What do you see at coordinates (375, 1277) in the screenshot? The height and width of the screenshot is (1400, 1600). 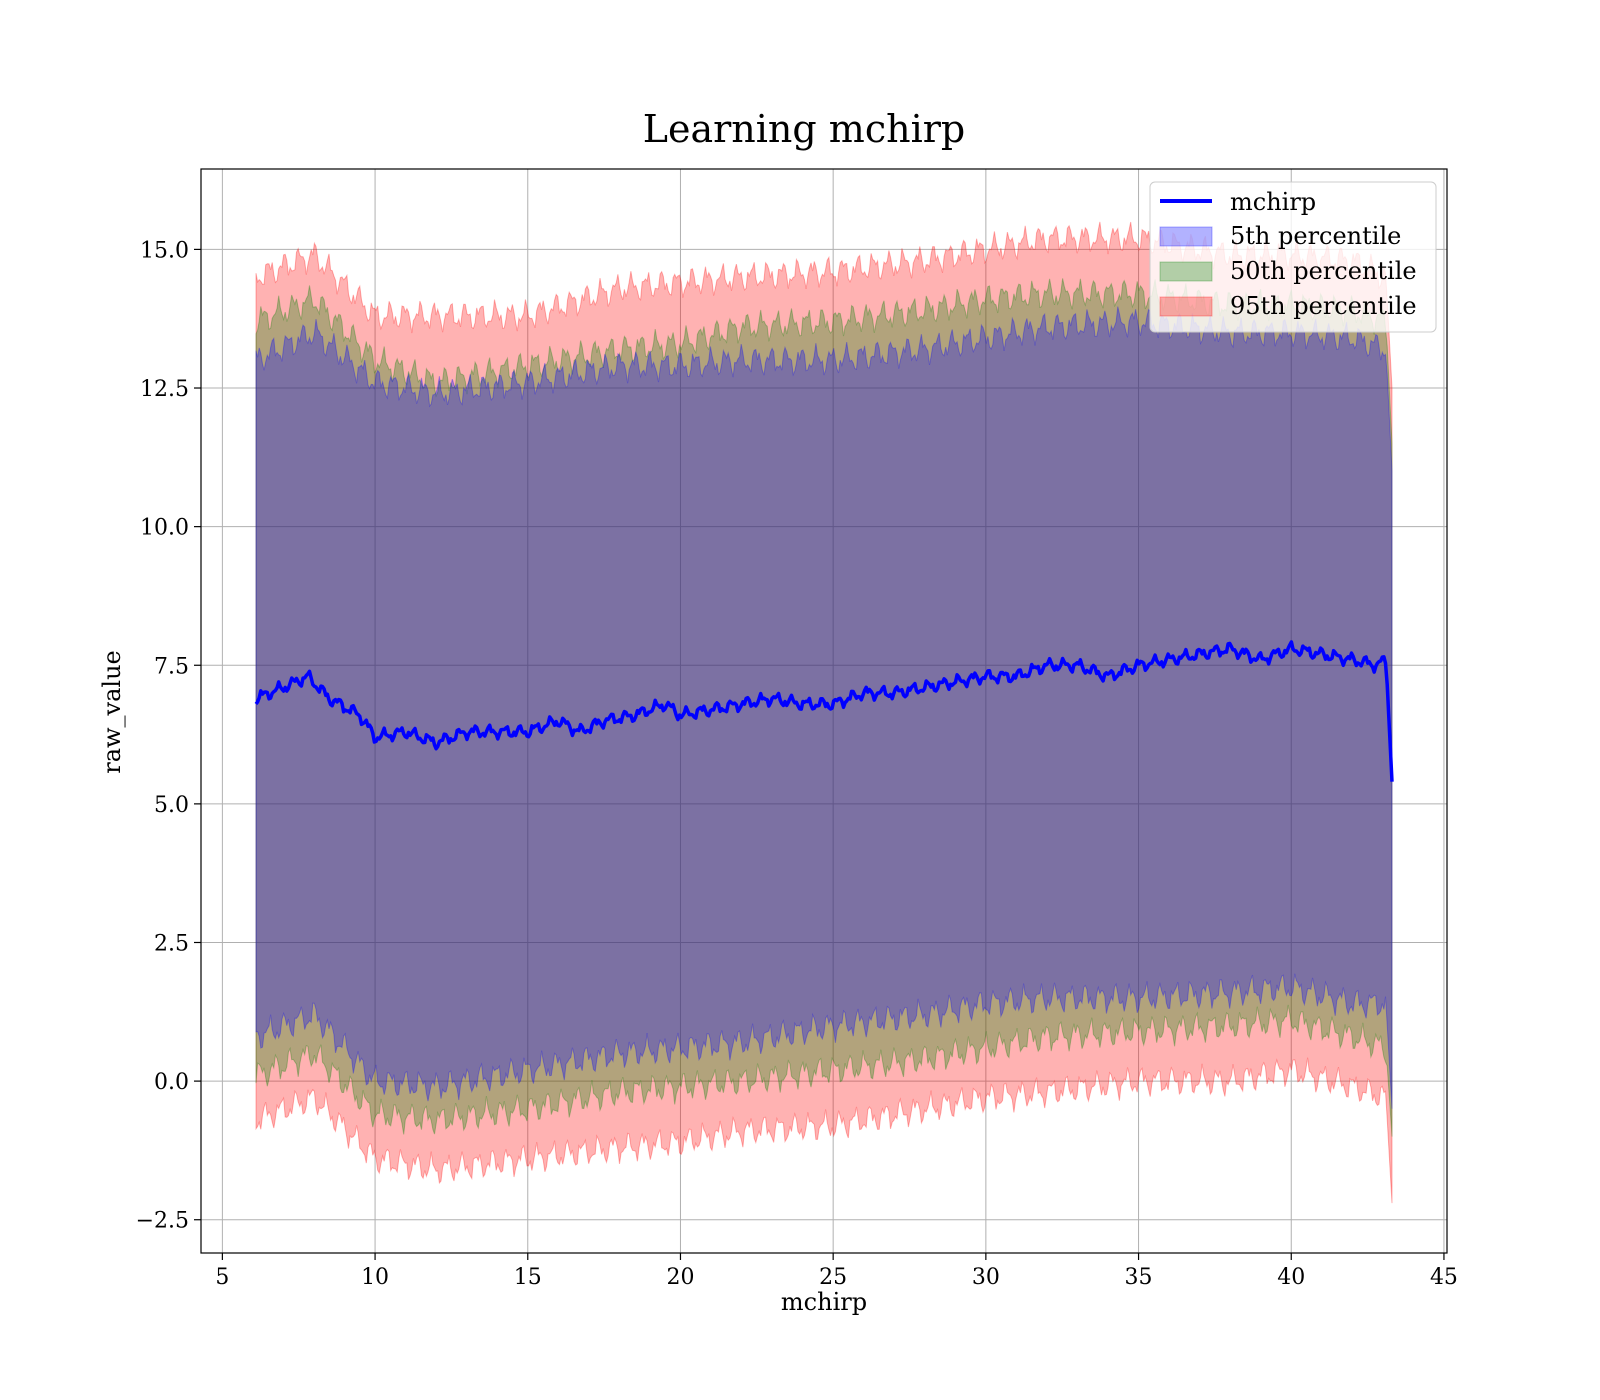 I see `x-tick-label: 10` at bounding box center [375, 1277].